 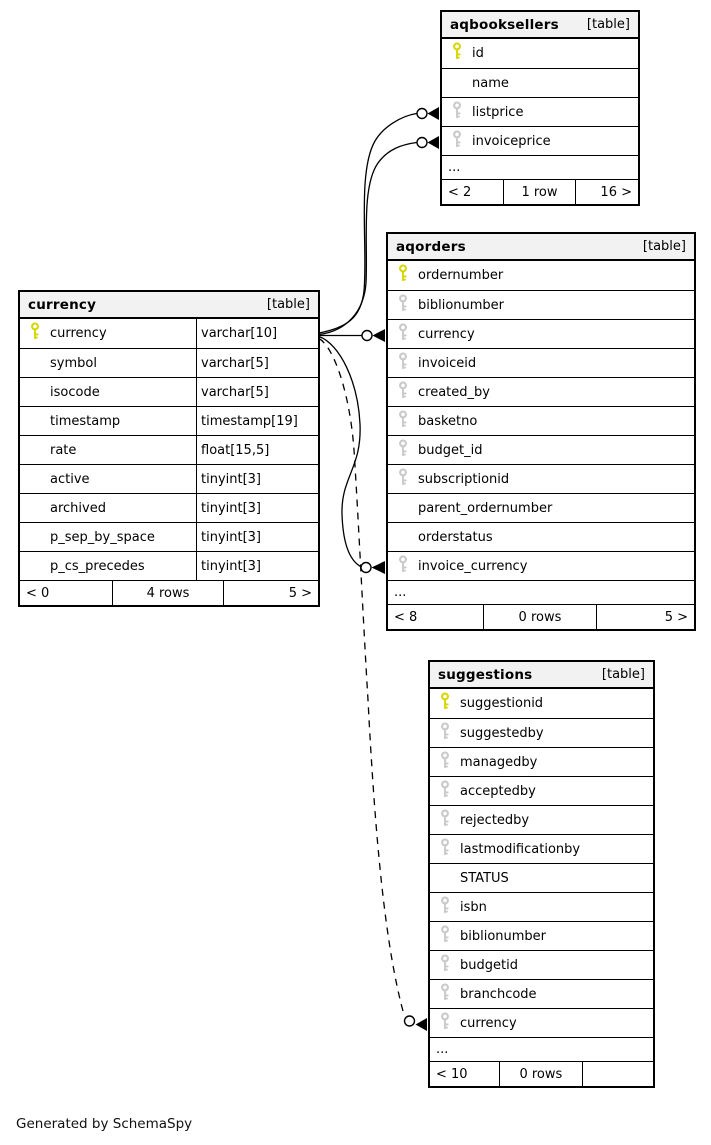 What do you see at coordinates (541, 964) in the screenshot?
I see `column-row-suggestions-budgetid: budgetid` at bounding box center [541, 964].